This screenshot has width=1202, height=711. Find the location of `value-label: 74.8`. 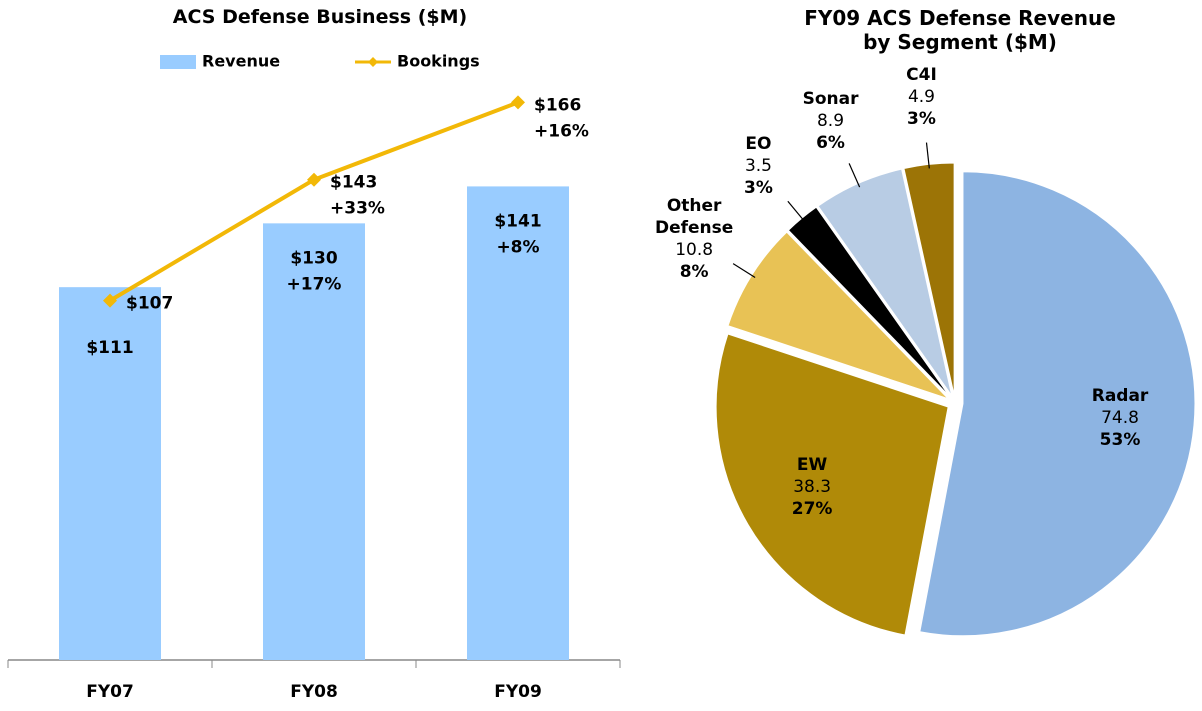

value-label: 74.8 is located at coordinates (1120, 418).